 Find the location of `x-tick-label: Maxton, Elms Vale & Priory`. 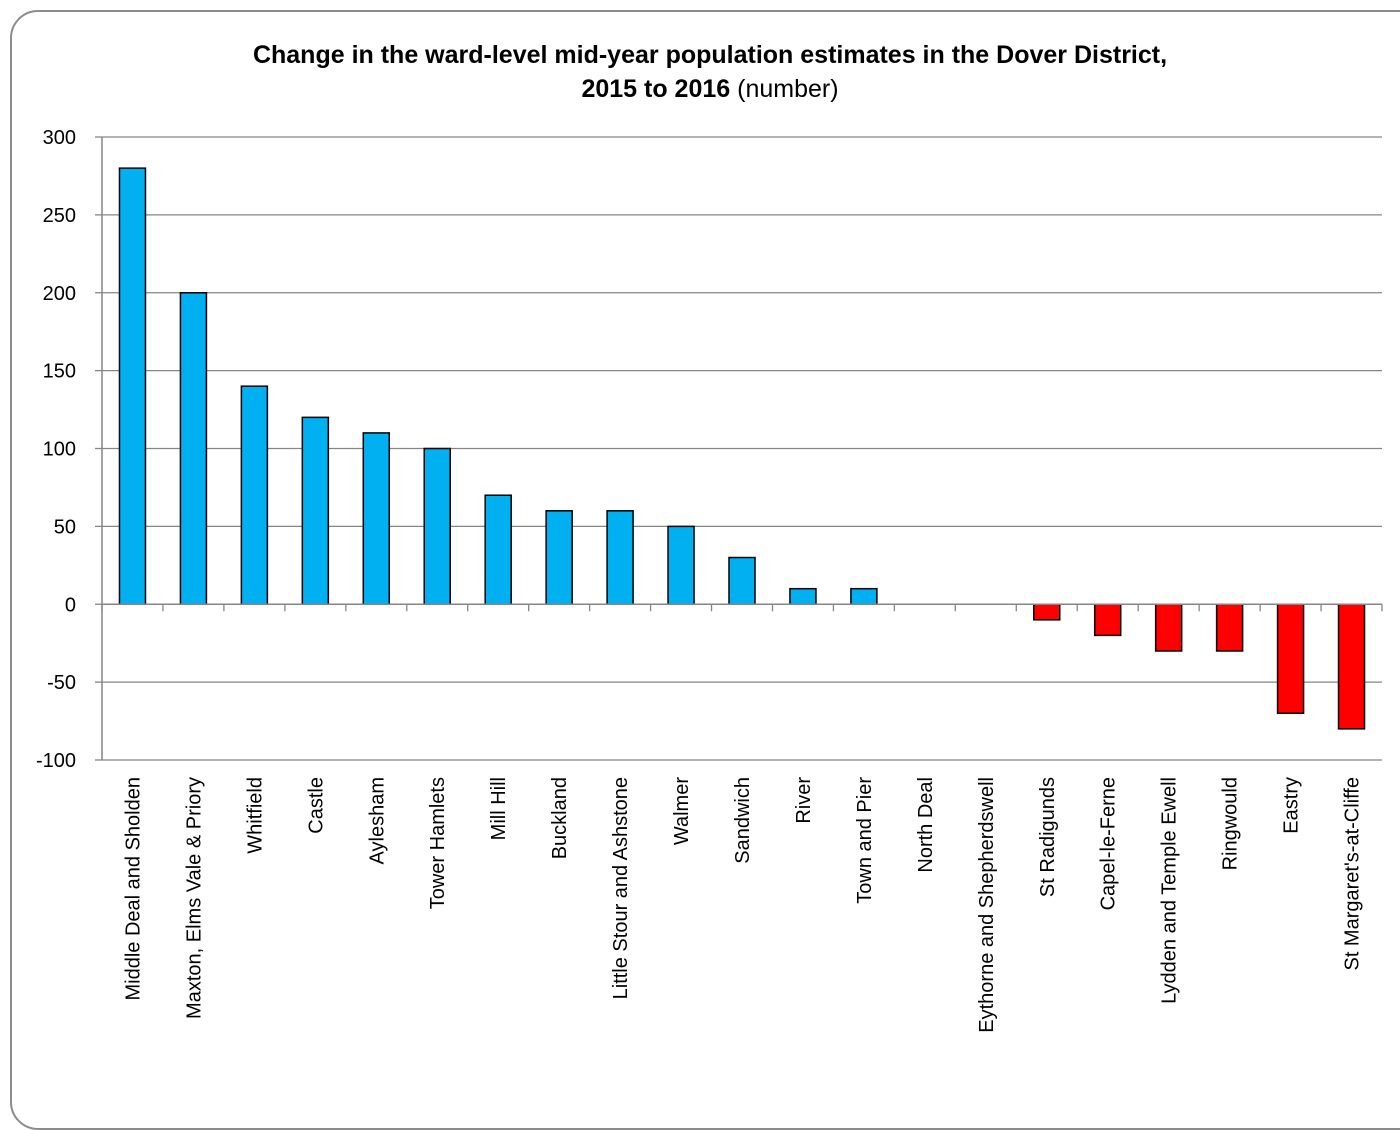

x-tick-label: Maxton, Elms Vale & Priory is located at coordinates (194, 898).